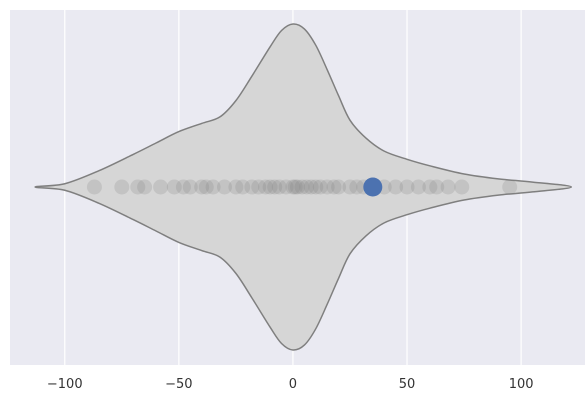 The width and height of the screenshot is (585, 394). I want to click on x-tick-label: −50, so click(178, 384).